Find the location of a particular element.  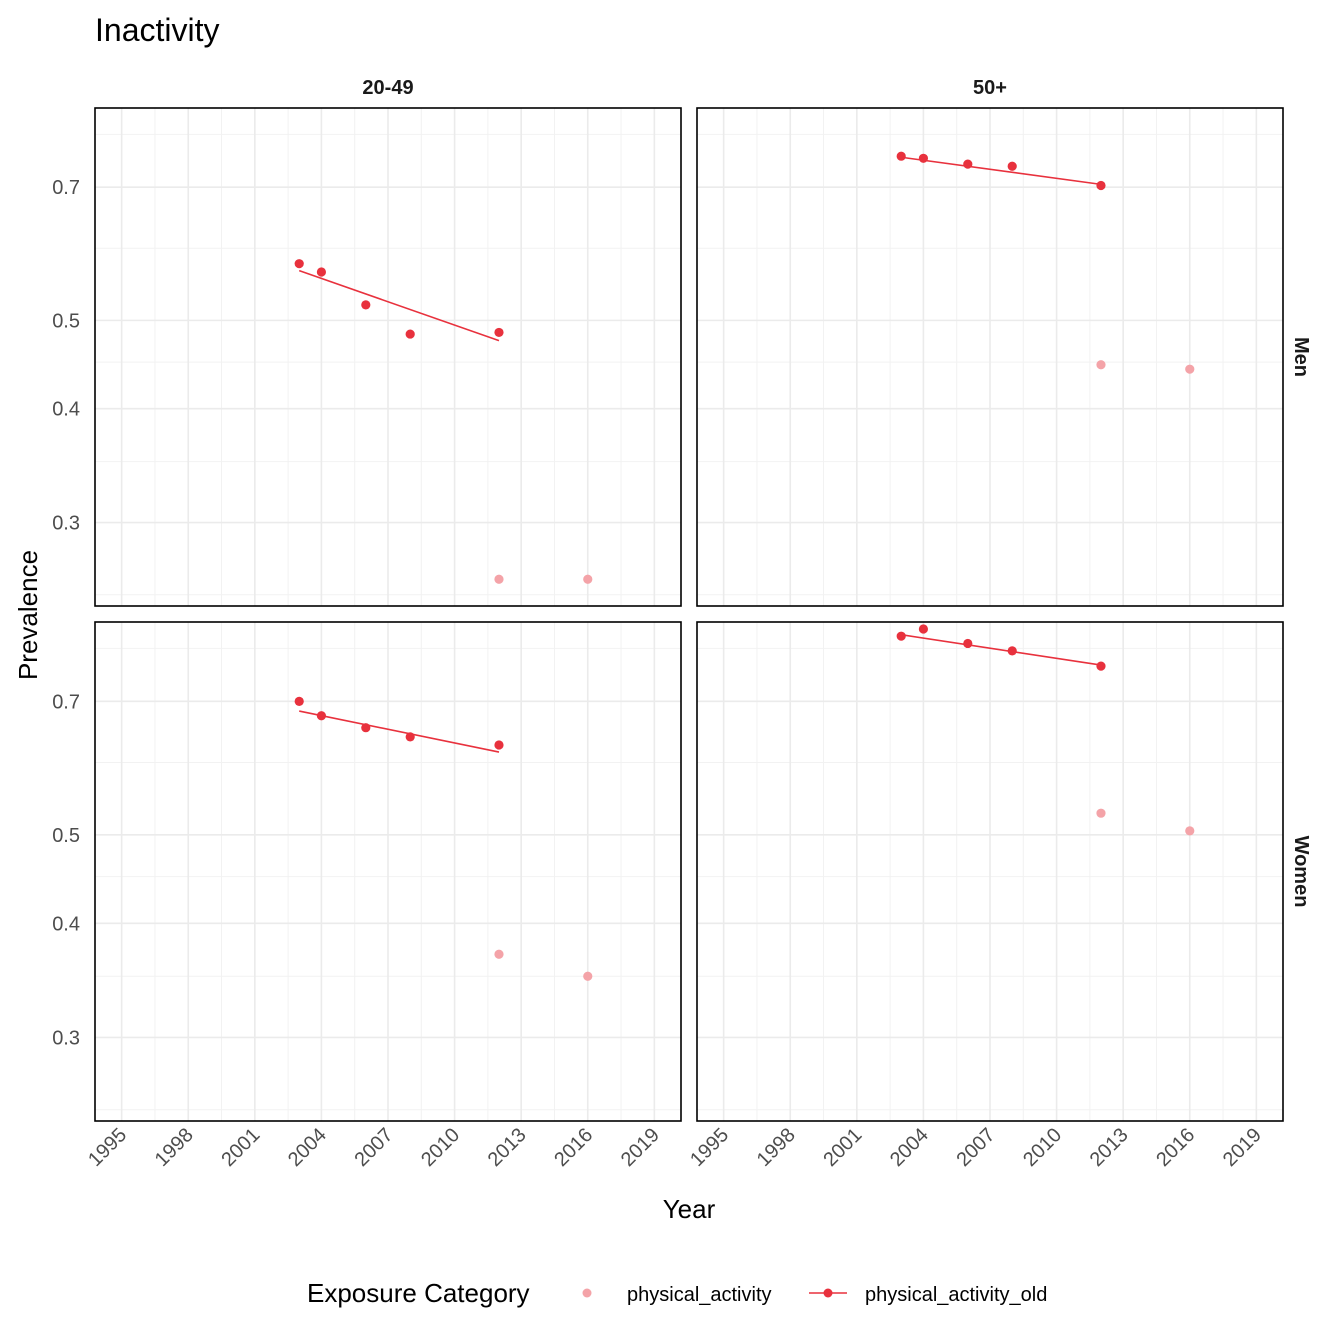

legend-key-physical-activity-old is located at coordinates (828, 1293).